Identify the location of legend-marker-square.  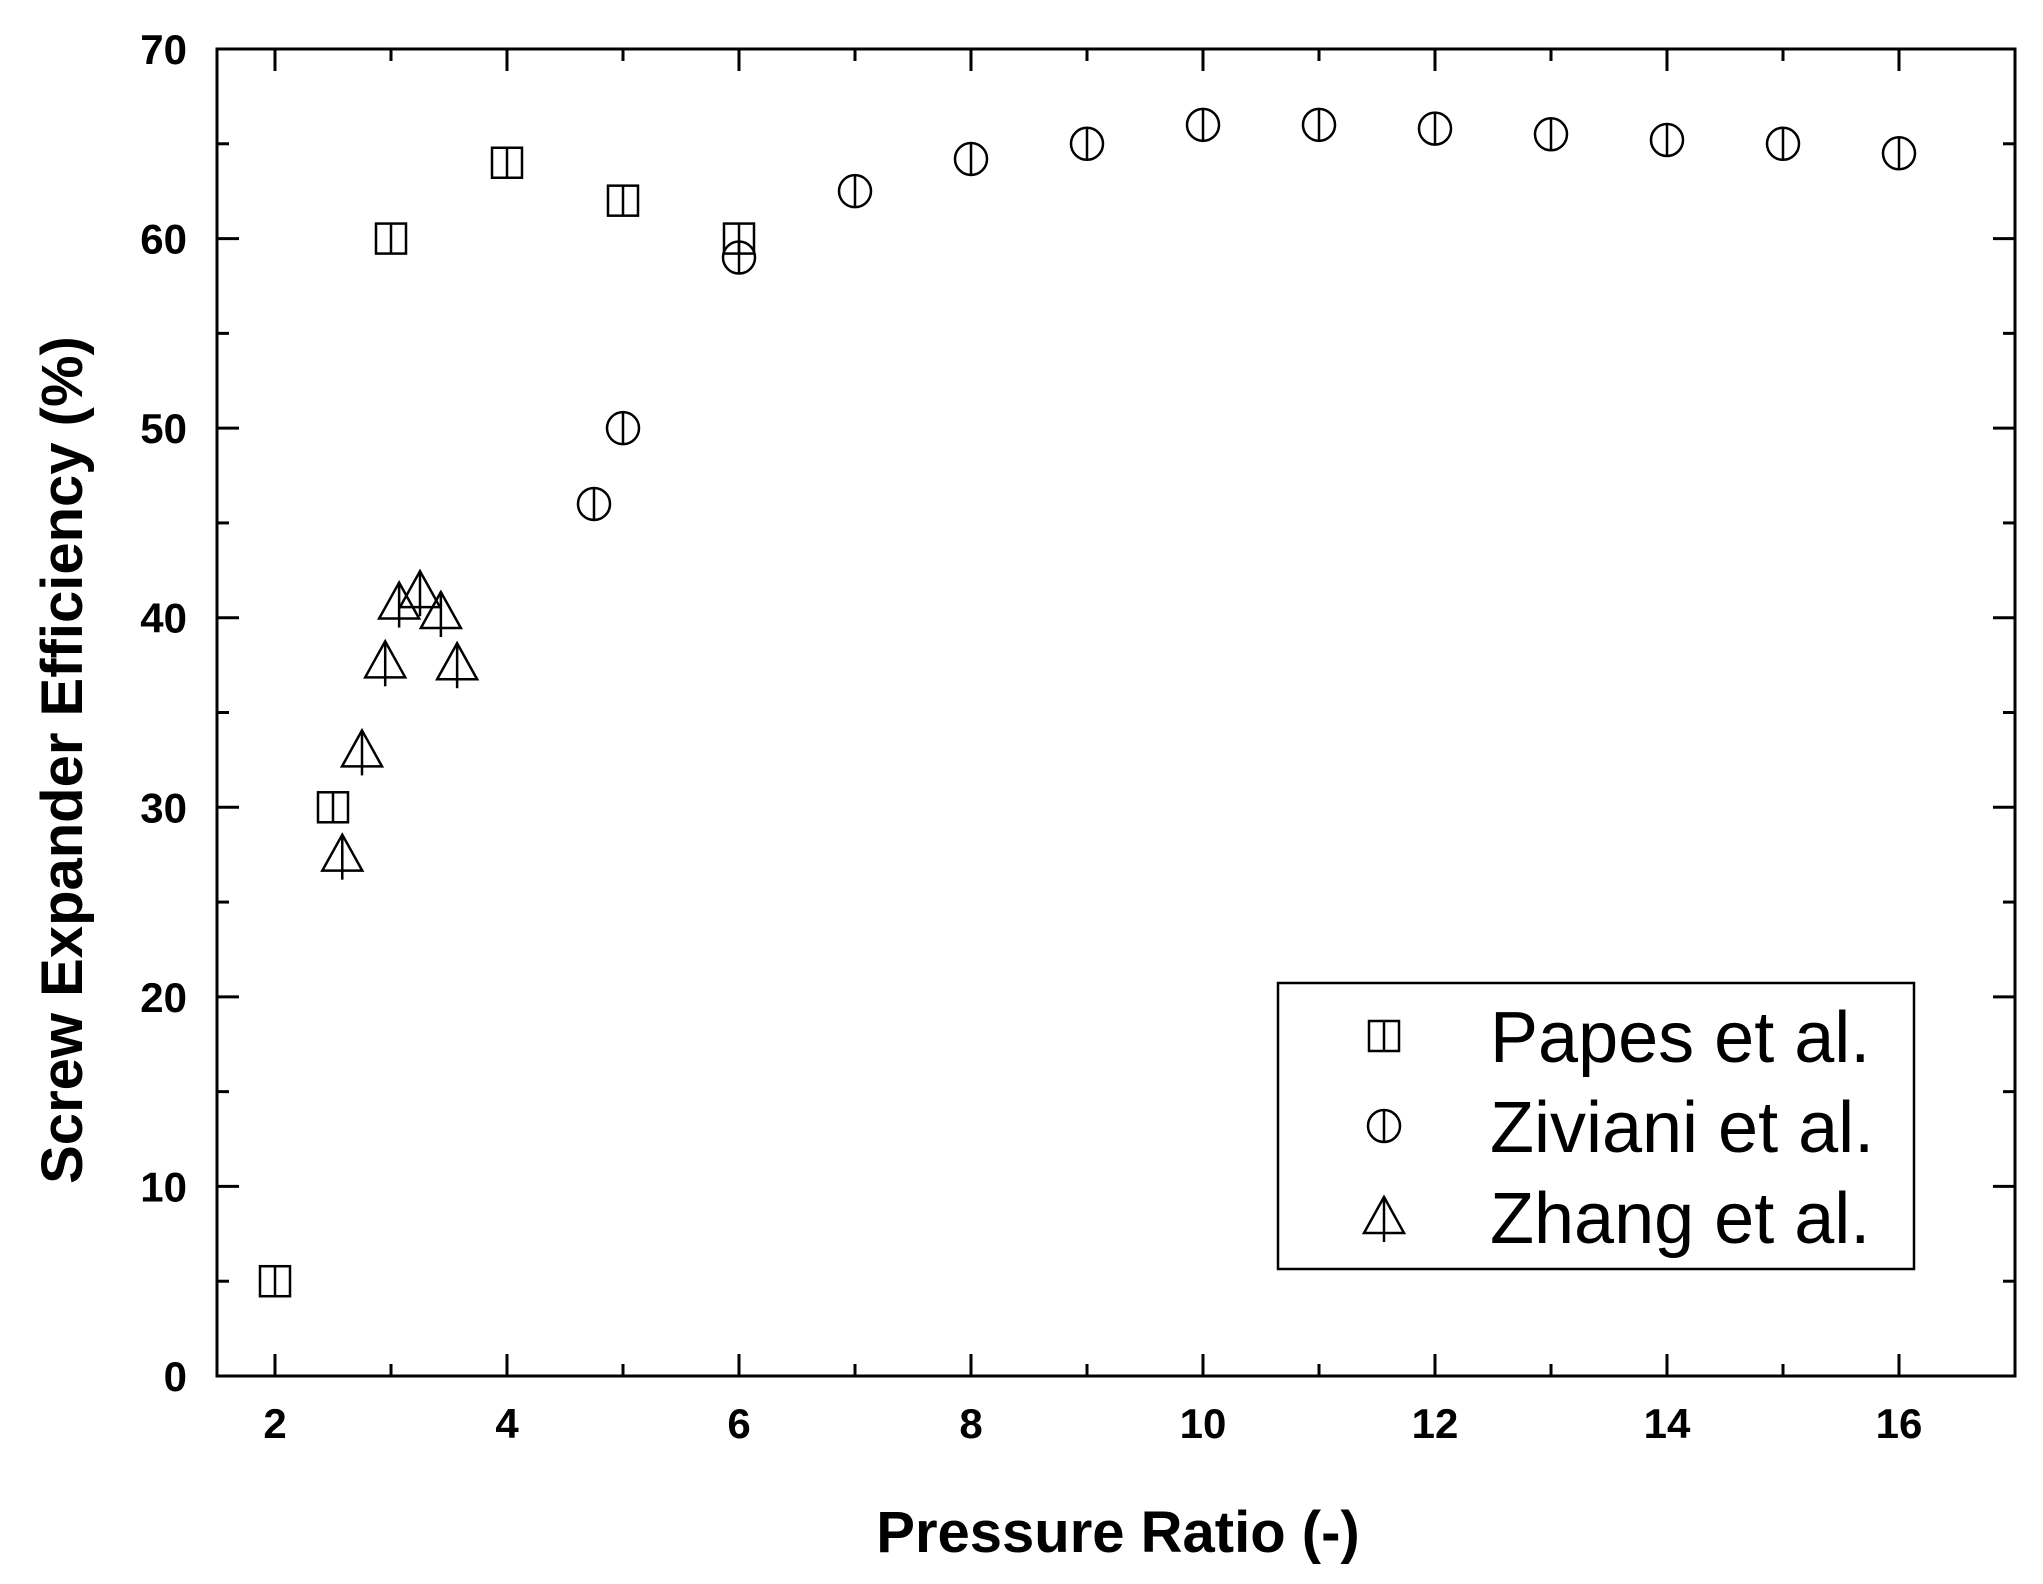
(1384, 1036).